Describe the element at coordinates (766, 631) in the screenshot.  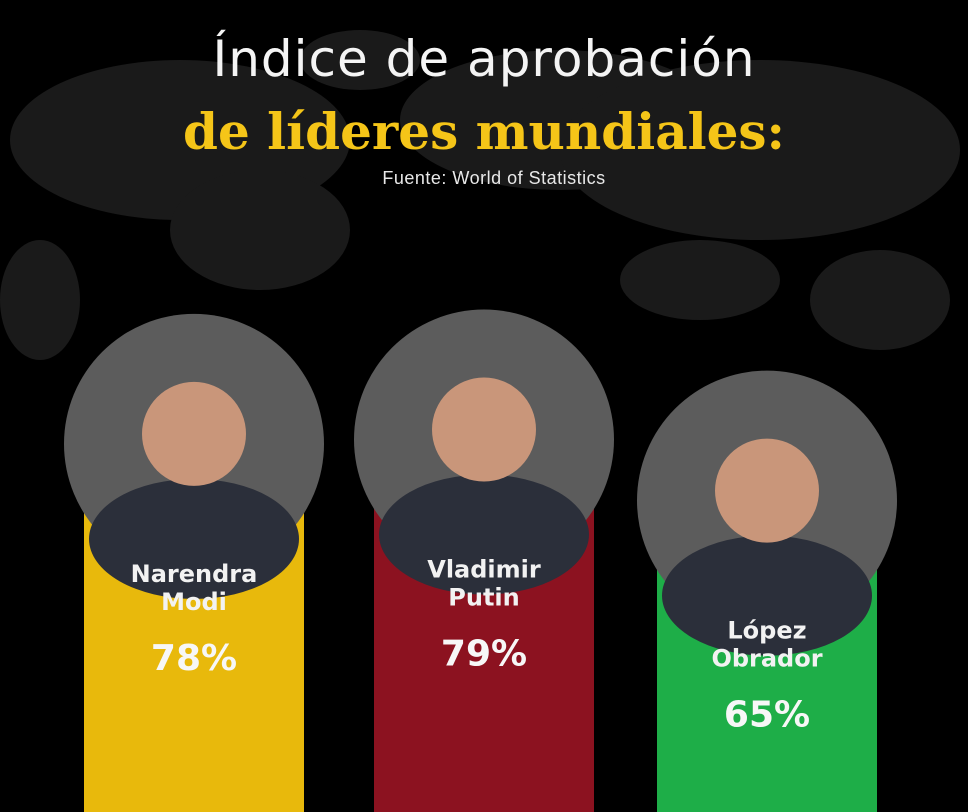
I see `name-label-line: López` at that location.